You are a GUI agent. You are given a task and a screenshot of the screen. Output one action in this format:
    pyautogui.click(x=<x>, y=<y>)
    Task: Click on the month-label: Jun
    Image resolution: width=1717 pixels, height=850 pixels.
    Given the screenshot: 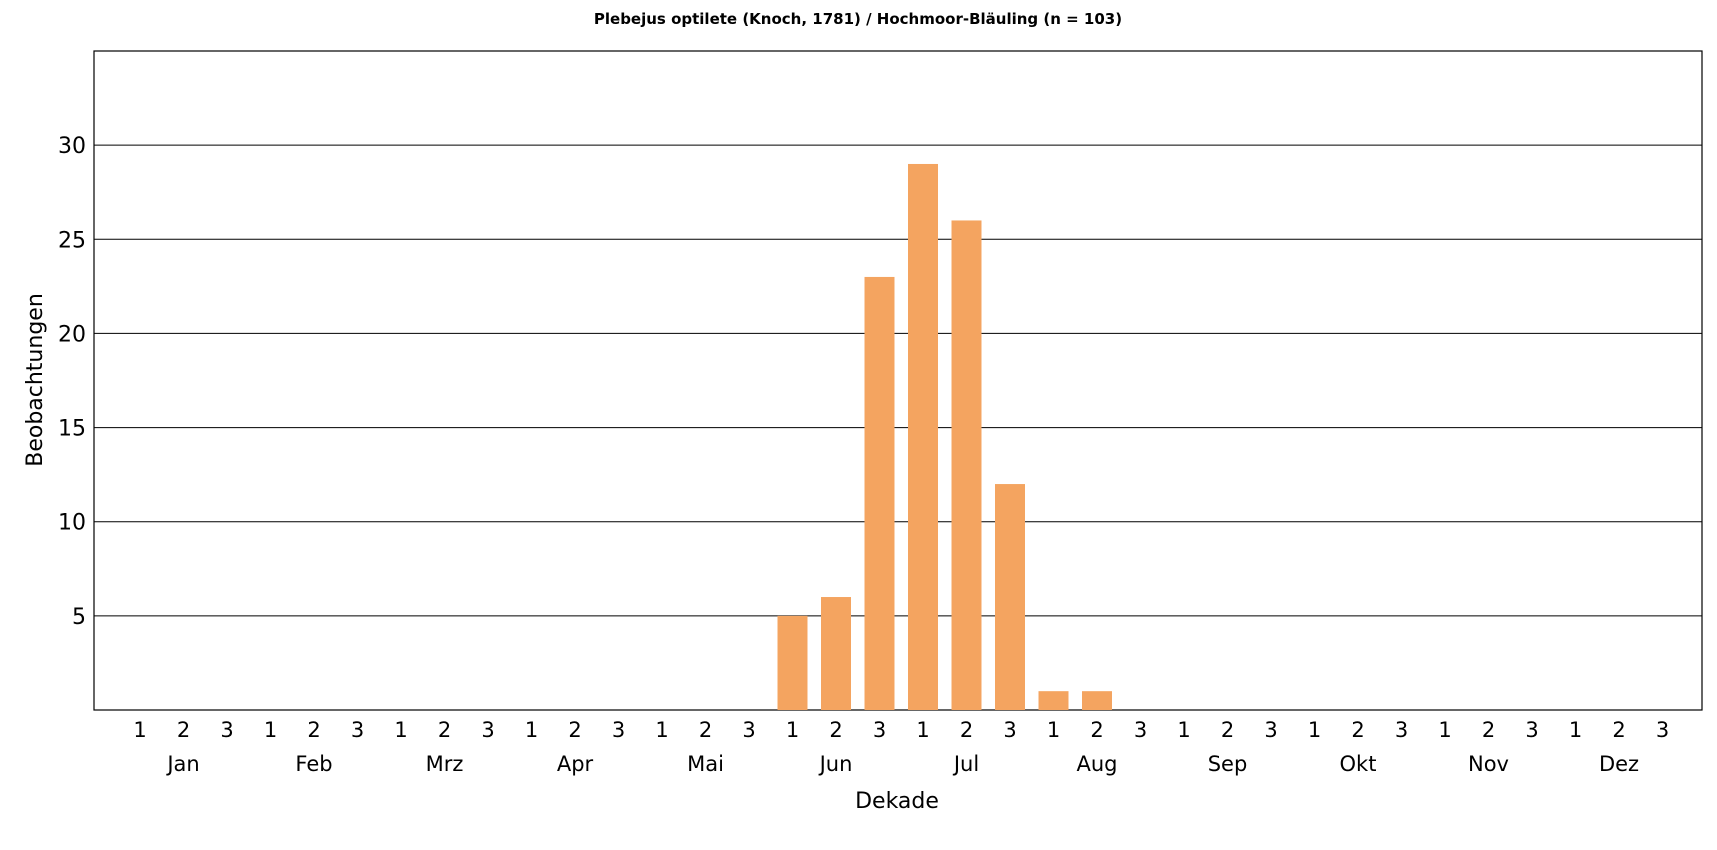 What is the action you would take?
    pyautogui.click(x=835, y=764)
    